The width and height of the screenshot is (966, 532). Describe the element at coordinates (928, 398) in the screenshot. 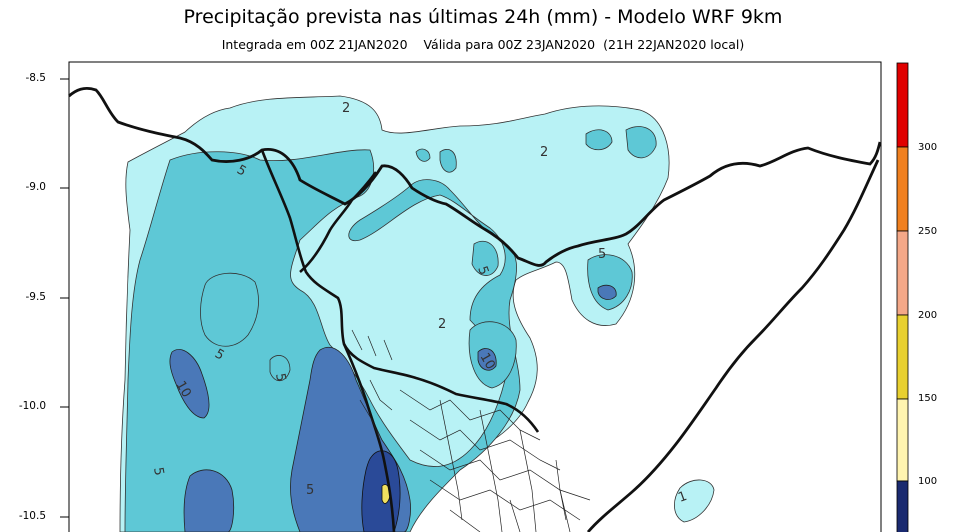

I see `colorbar-label: 150` at that location.